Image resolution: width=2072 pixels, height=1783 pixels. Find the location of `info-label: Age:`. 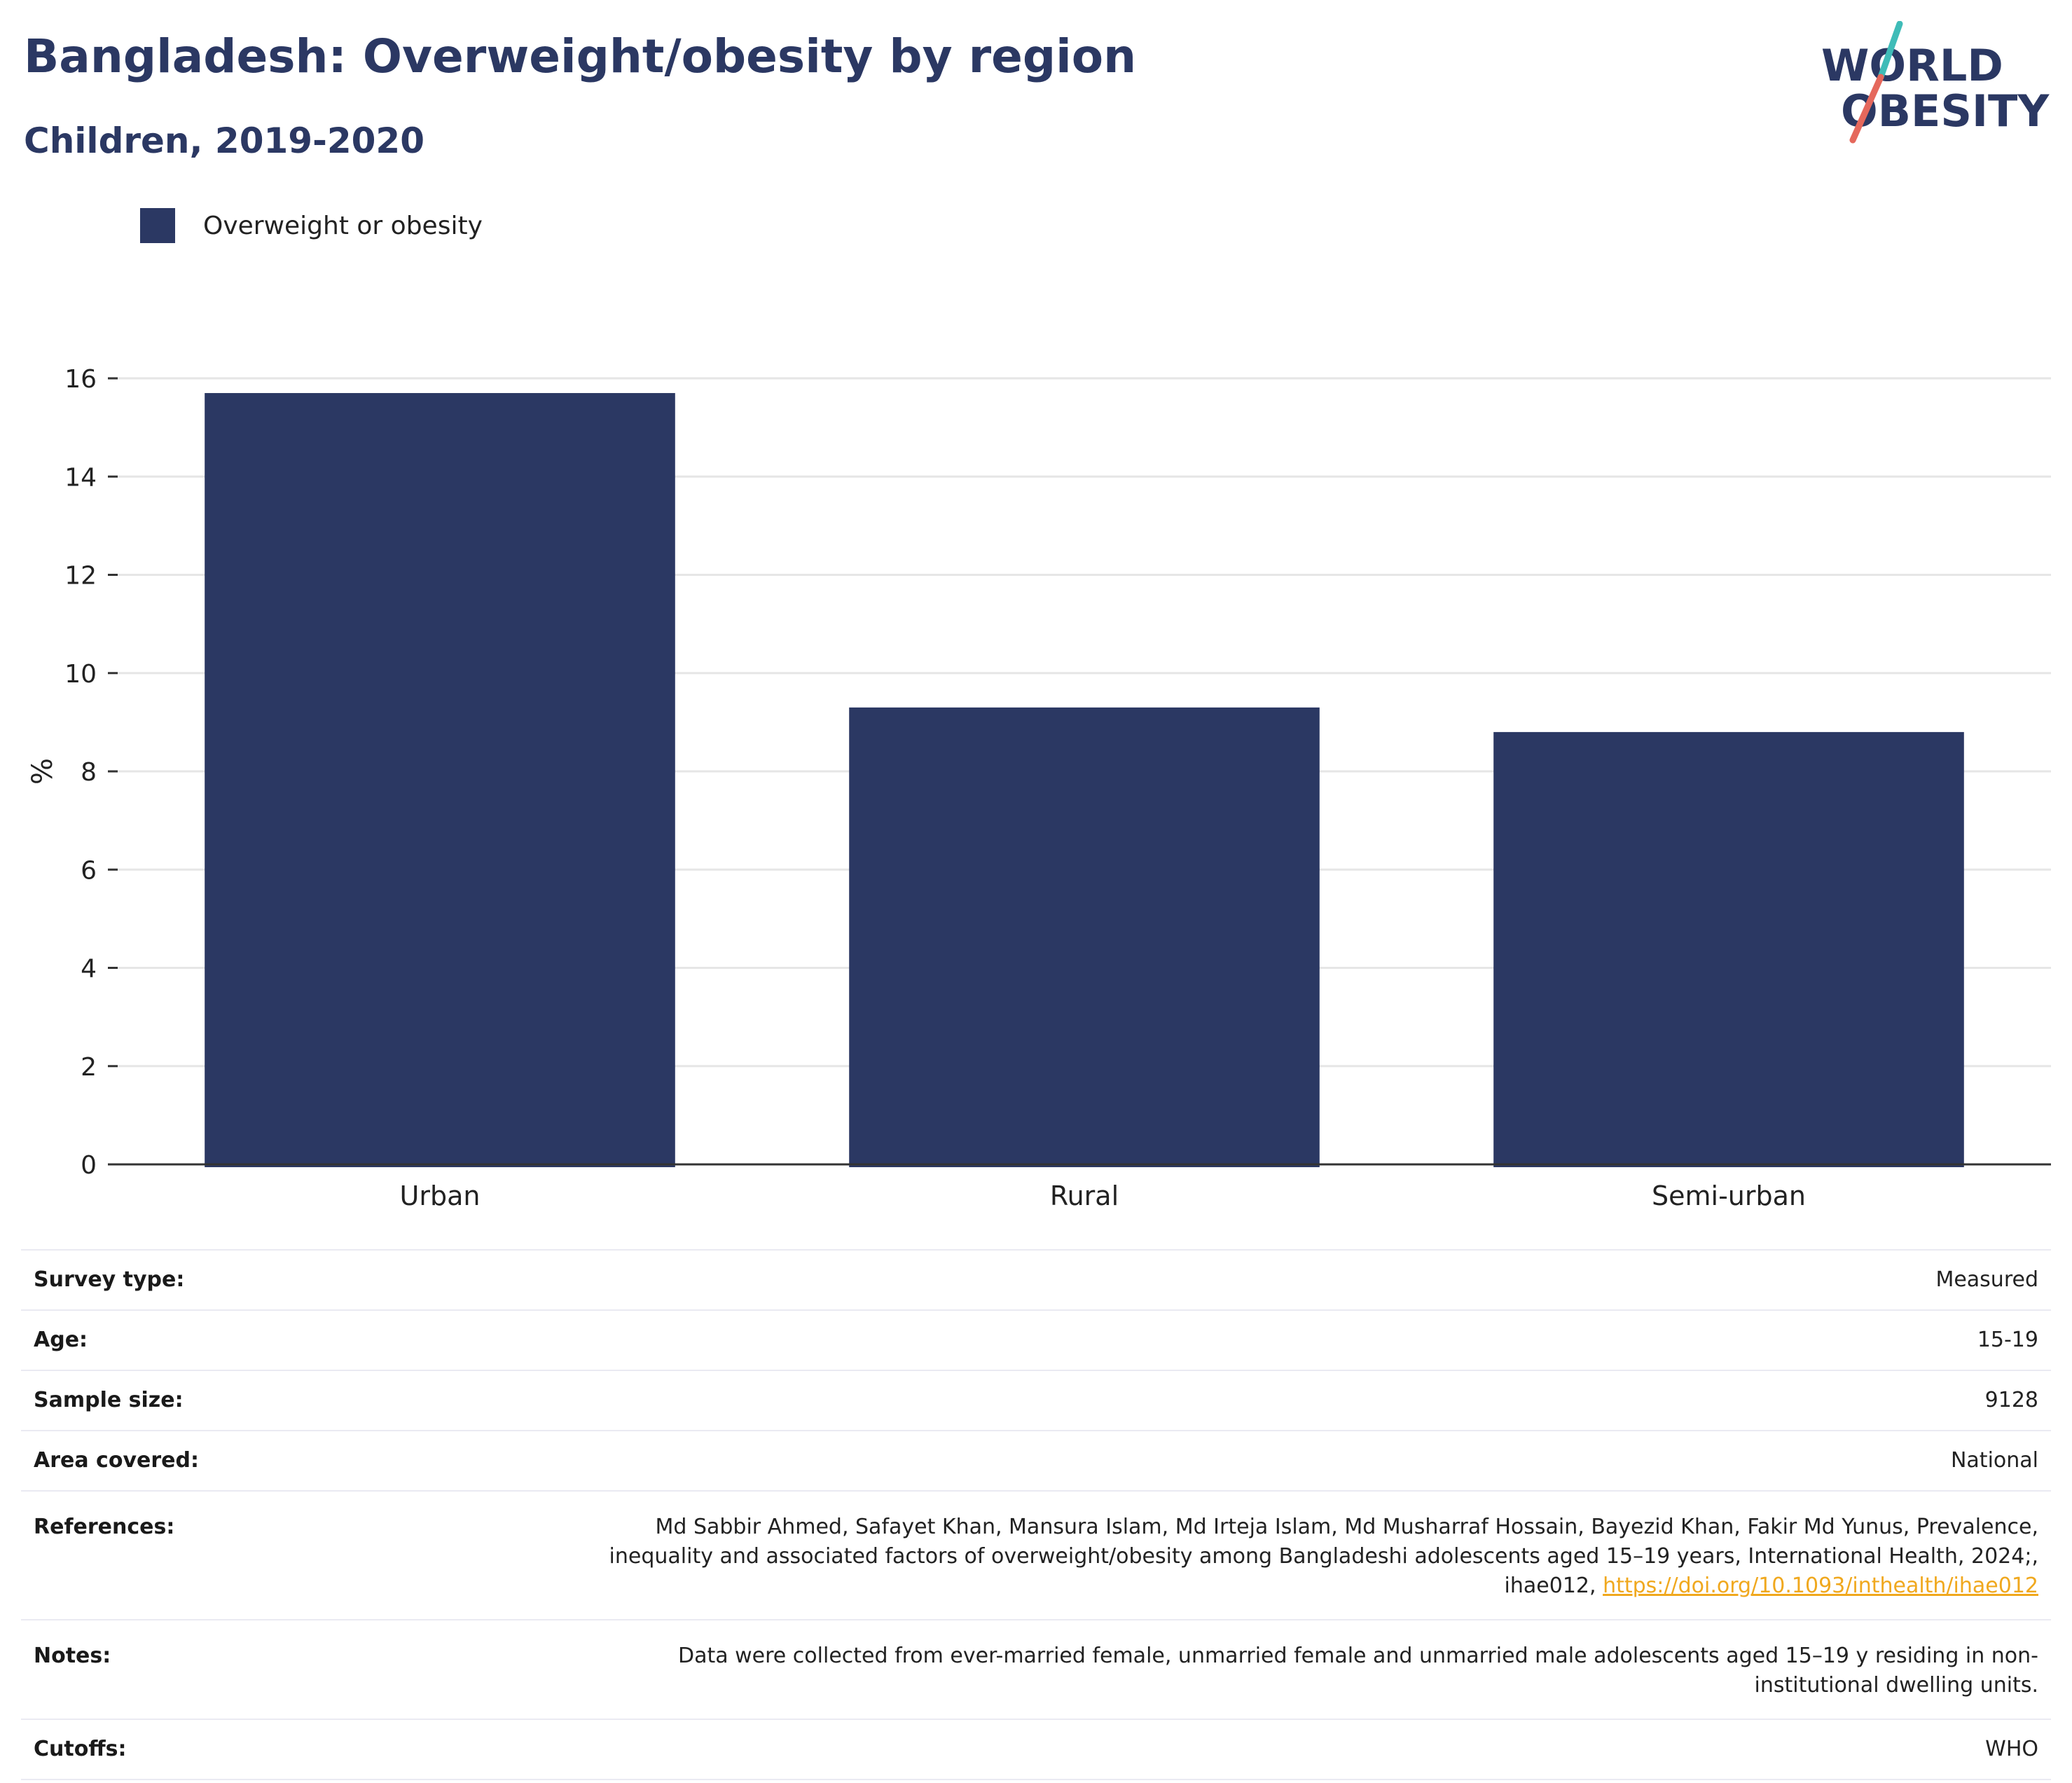

info-label: Age: is located at coordinates (61, 1340).